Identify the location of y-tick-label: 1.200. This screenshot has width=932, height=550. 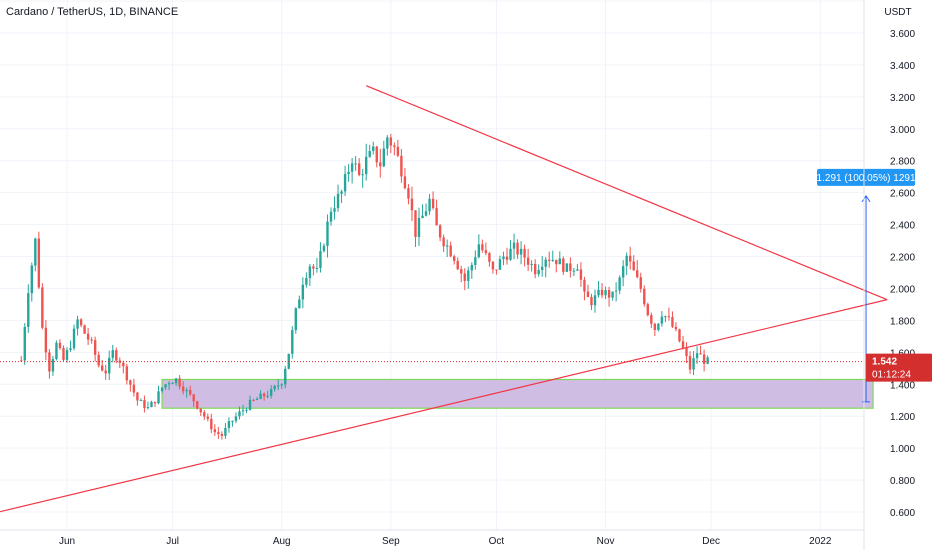
(902, 417).